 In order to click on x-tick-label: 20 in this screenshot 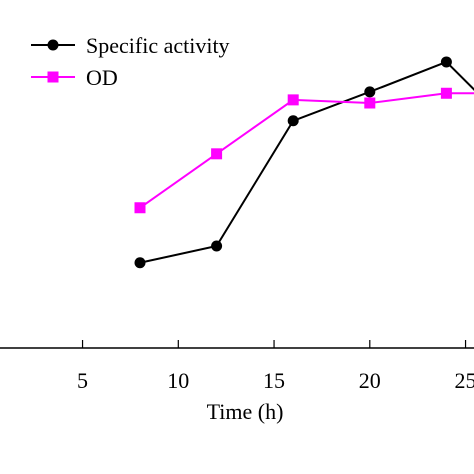, I will do `click(370, 380)`.